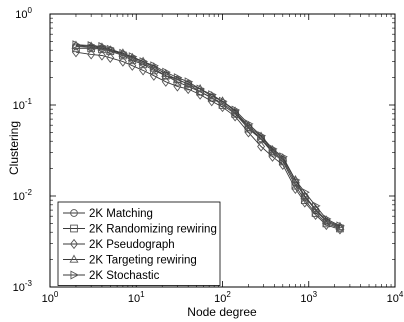 The width and height of the screenshot is (404, 322). Describe the element at coordinates (50, 297) in the screenshot. I see `x-tick-label: 10⁰` at that location.